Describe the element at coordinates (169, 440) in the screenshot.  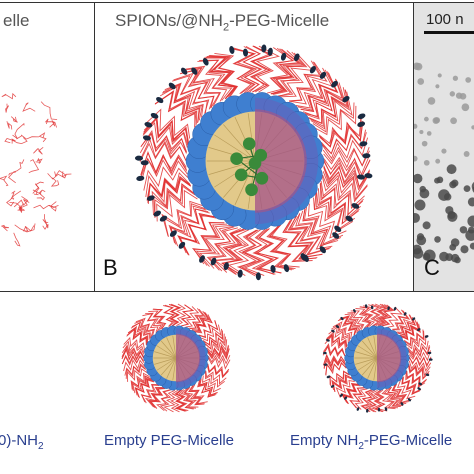
I see `caption-empty-peg-micelle: Empty PEG-Micelle` at that location.